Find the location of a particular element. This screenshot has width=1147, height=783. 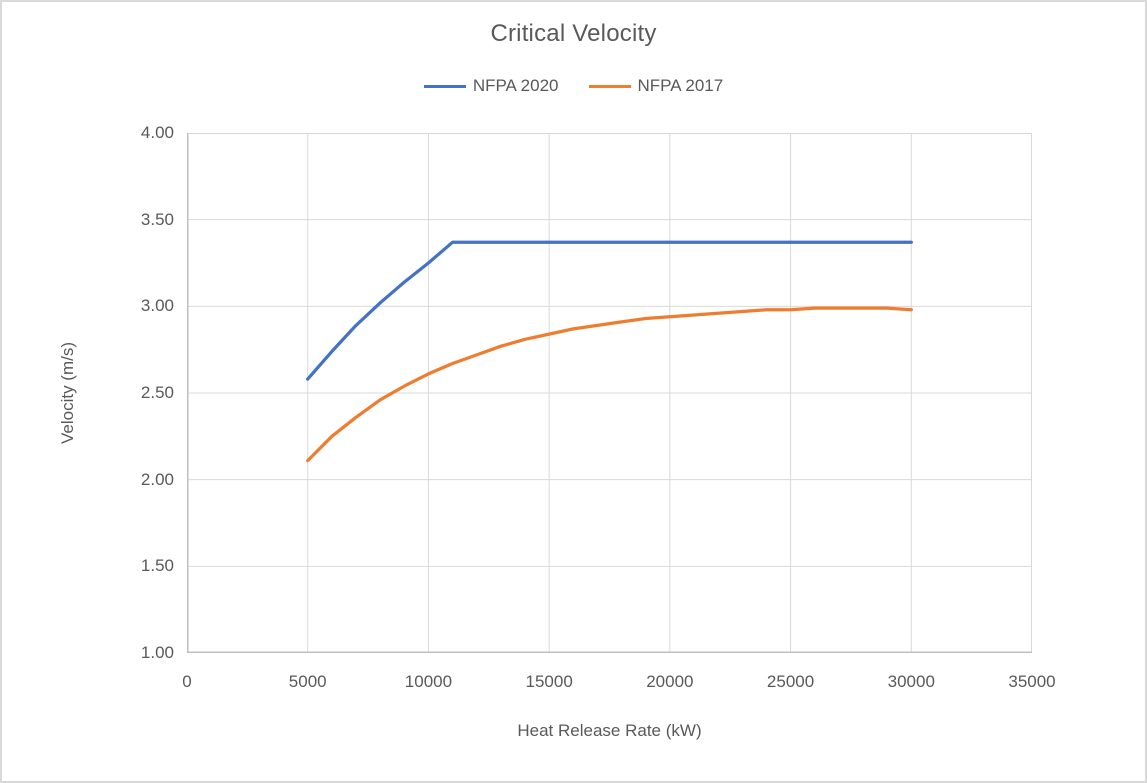

x-tick-label: 15000 is located at coordinates (549, 681).